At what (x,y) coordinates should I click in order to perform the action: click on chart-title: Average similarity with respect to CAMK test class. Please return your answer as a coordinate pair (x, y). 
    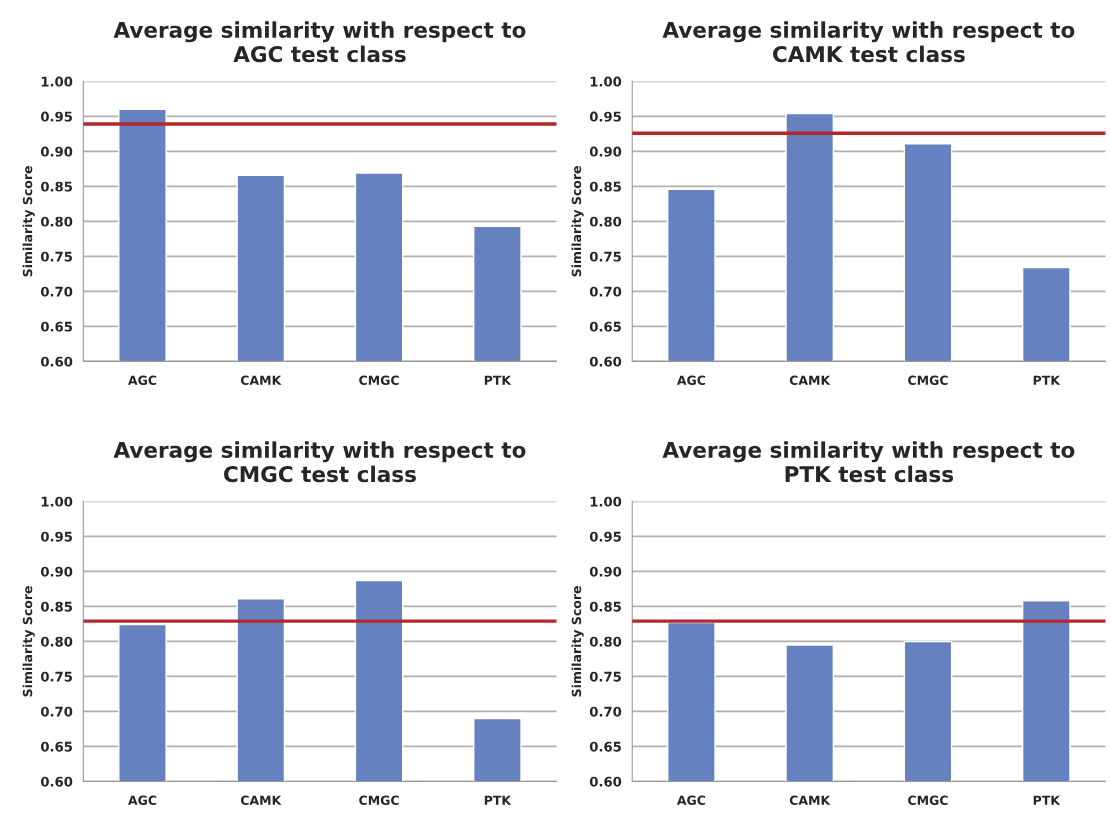
    Looking at the image, I should click on (868, 42).